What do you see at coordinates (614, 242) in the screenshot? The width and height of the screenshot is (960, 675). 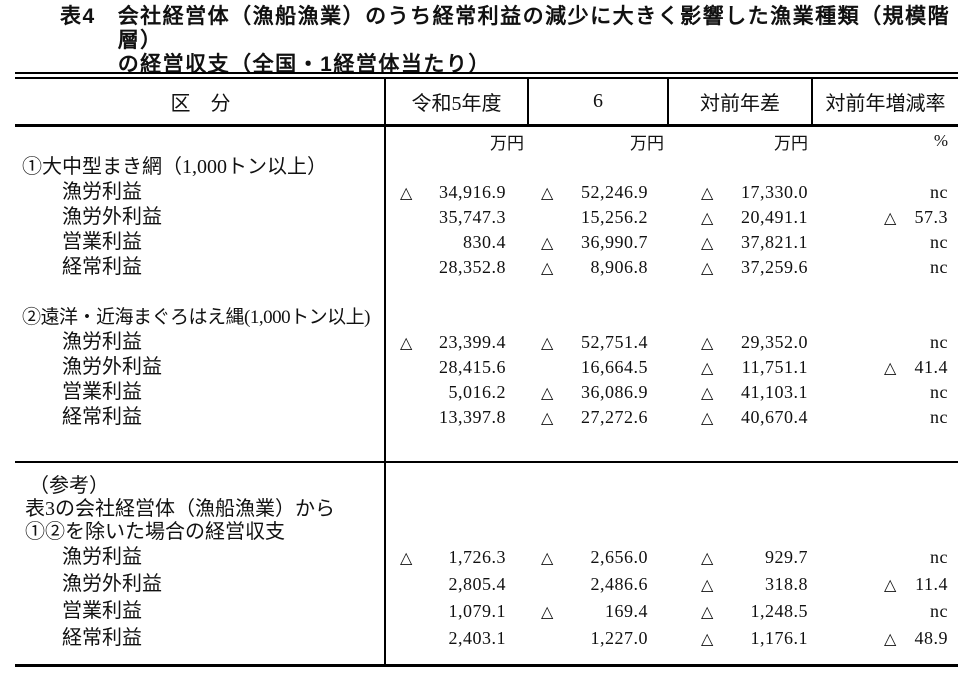 I see `cell-value: 36,990.7` at bounding box center [614, 242].